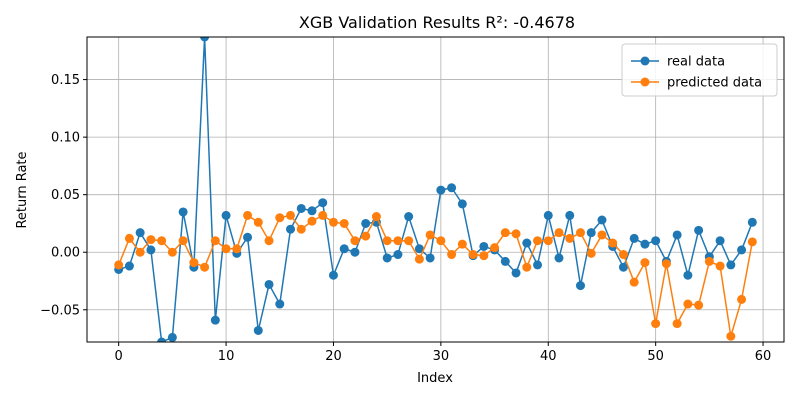  I want to click on legend: real data predicted data, so click(699, 70).